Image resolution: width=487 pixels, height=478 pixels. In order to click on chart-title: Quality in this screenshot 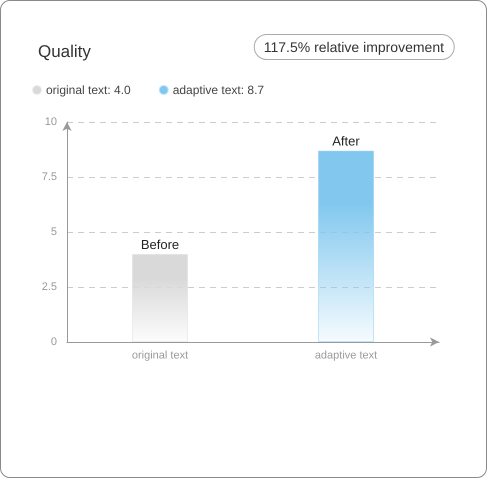, I will do `click(65, 51)`.